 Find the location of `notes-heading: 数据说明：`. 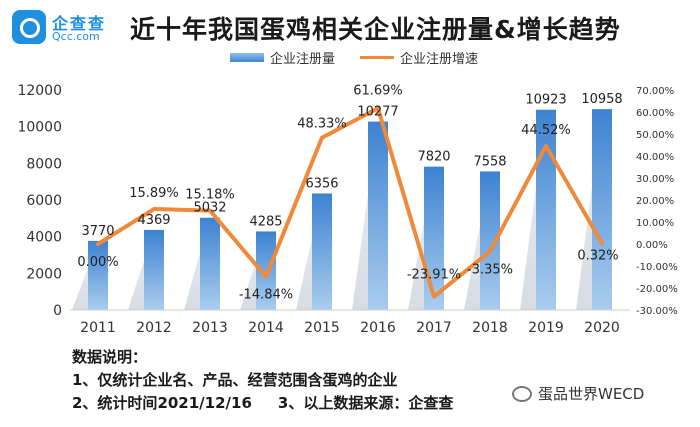

notes-heading: 数据说明： is located at coordinates (110, 357).